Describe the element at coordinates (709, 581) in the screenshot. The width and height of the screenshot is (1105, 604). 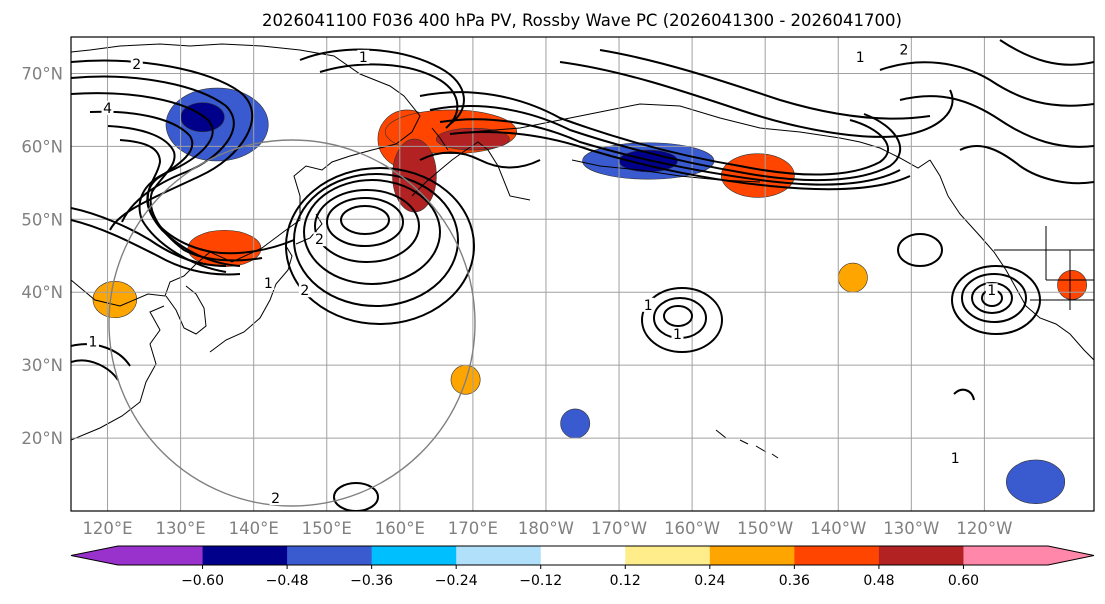
I see `colorbar-tick-label: 0.24` at that location.